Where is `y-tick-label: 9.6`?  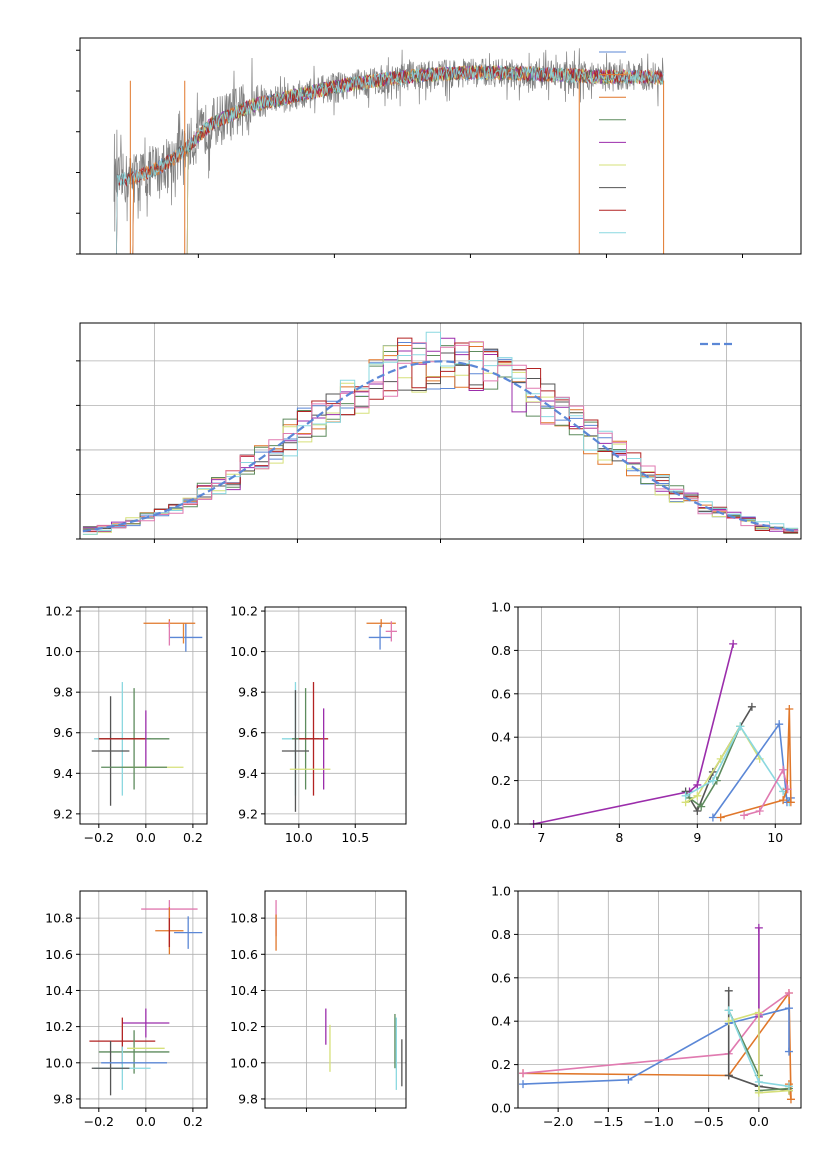 y-tick-label: 9.6 is located at coordinates (63, 732).